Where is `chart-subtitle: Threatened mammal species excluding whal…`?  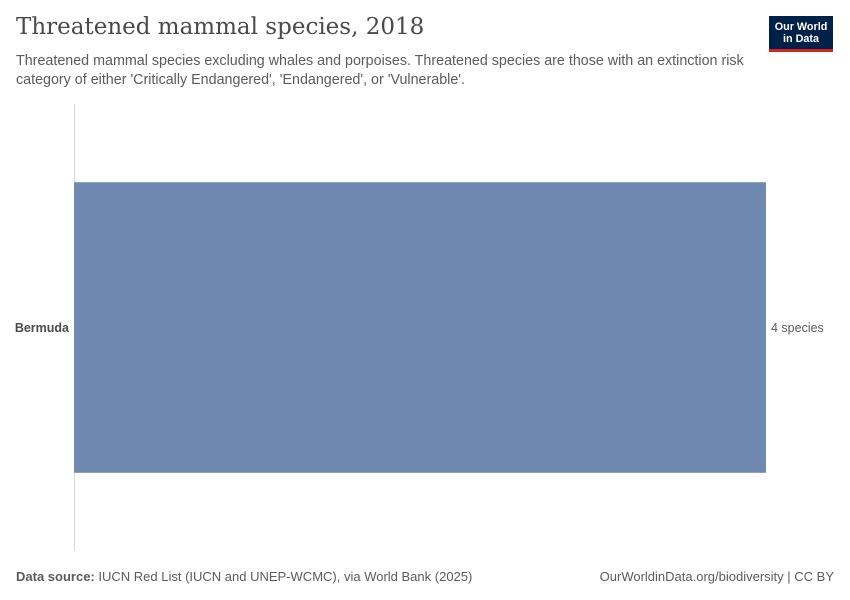
chart-subtitle: Threatened mammal species excluding whal… is located at coordinates (380, 70).